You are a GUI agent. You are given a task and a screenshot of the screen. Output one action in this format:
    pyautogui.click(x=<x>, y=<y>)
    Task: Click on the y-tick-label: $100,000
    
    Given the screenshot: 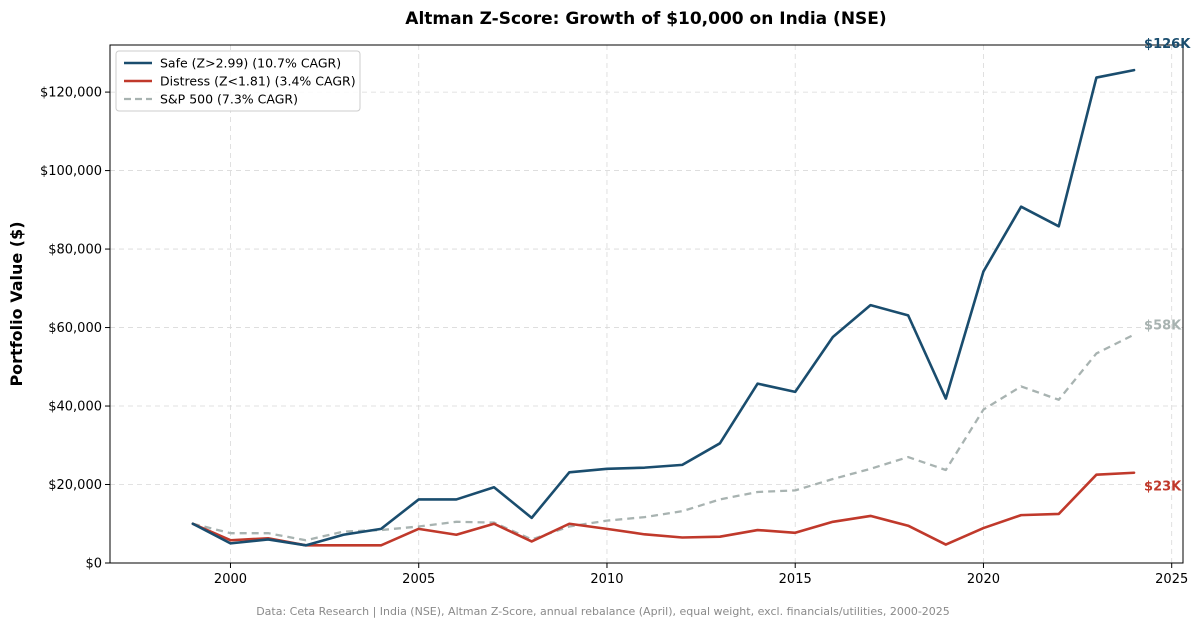 What is the action you would take?
    pyautogui.click(x=71, y=171)
    